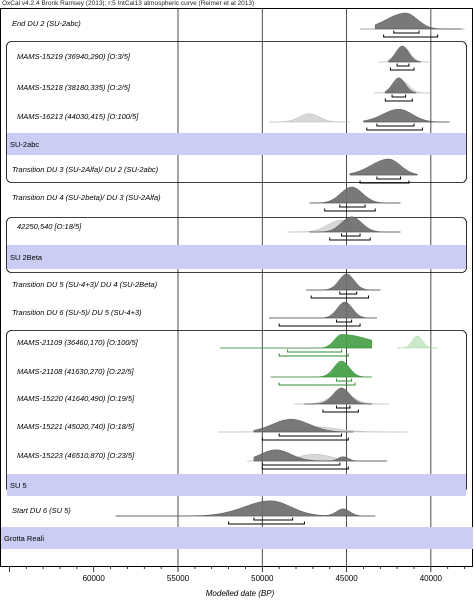 The width and height of the screenshot is (474, 602). Describe the element at coordinates (41, 510) in the screenshot. I see `row-14-label: Start DU 6 (SU 5)` at that location.